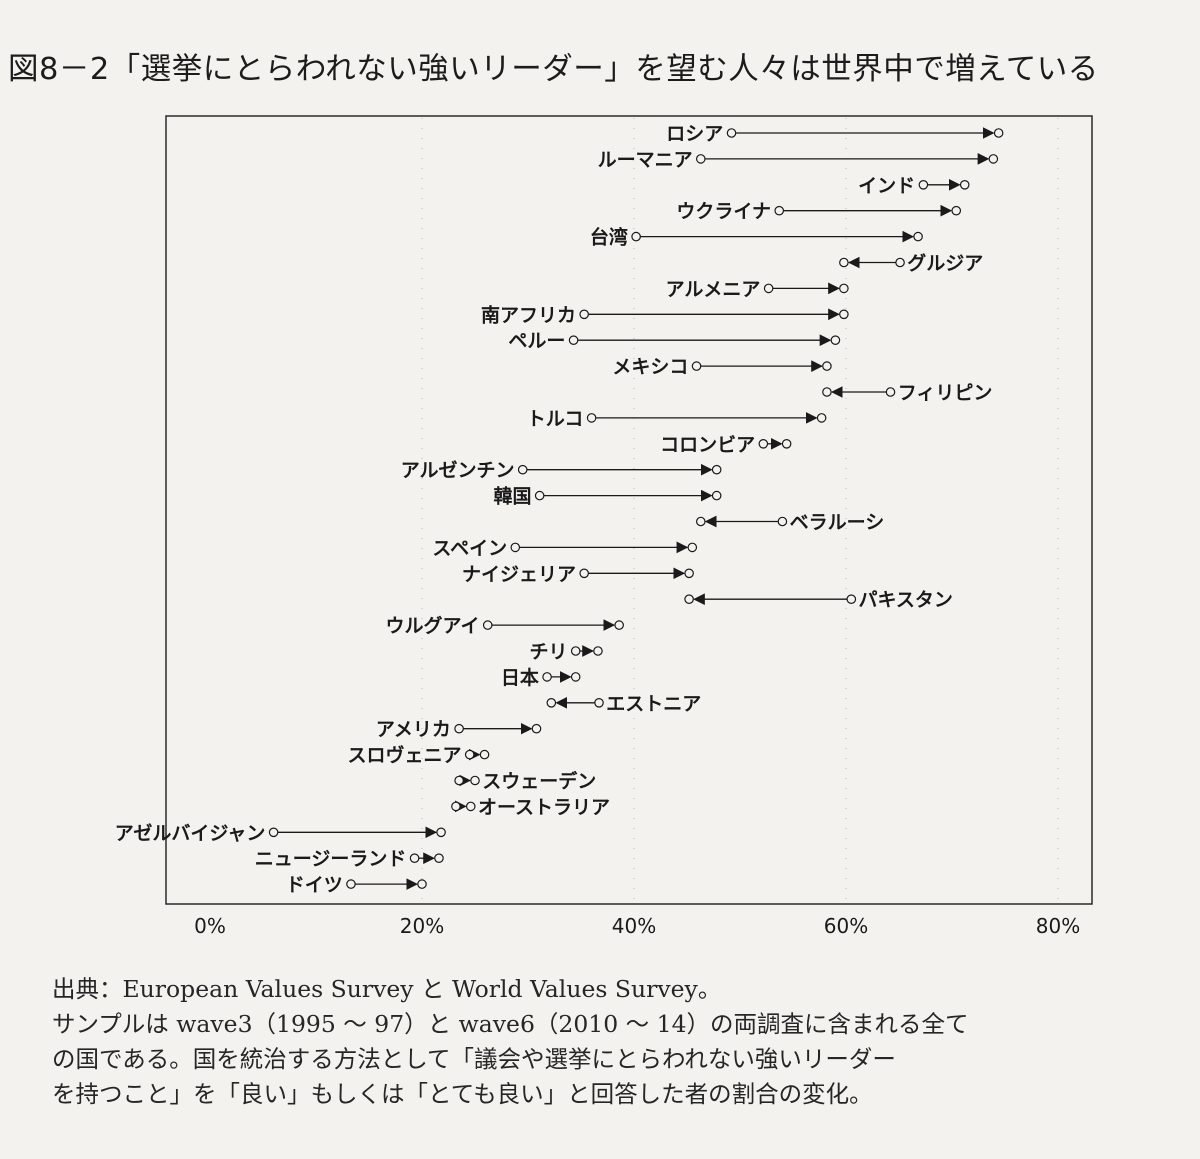 Image resolution: width=1200 pixels, height=1159 pixels. What do you see at coordinates (539, 781) in the screenshot?
I see `country-label: スウェーデン` at bounding box center [539, 781].